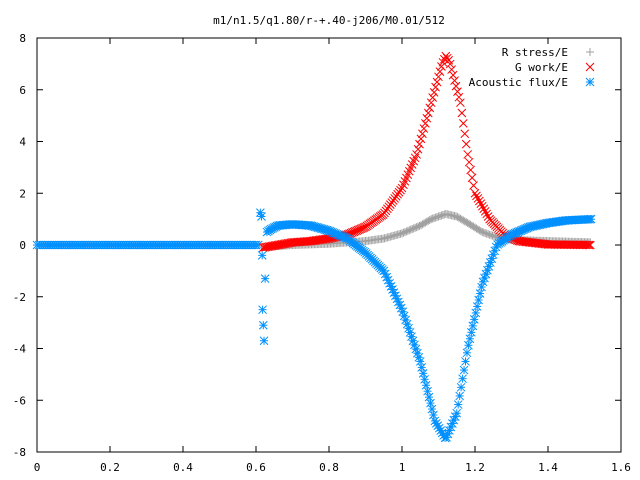 Image resolution: width=640 pixels, height=480 pixels. Describe the element at coordinates (19, 297) in the screenshot. I see `y-tick-label: -2` at that location.